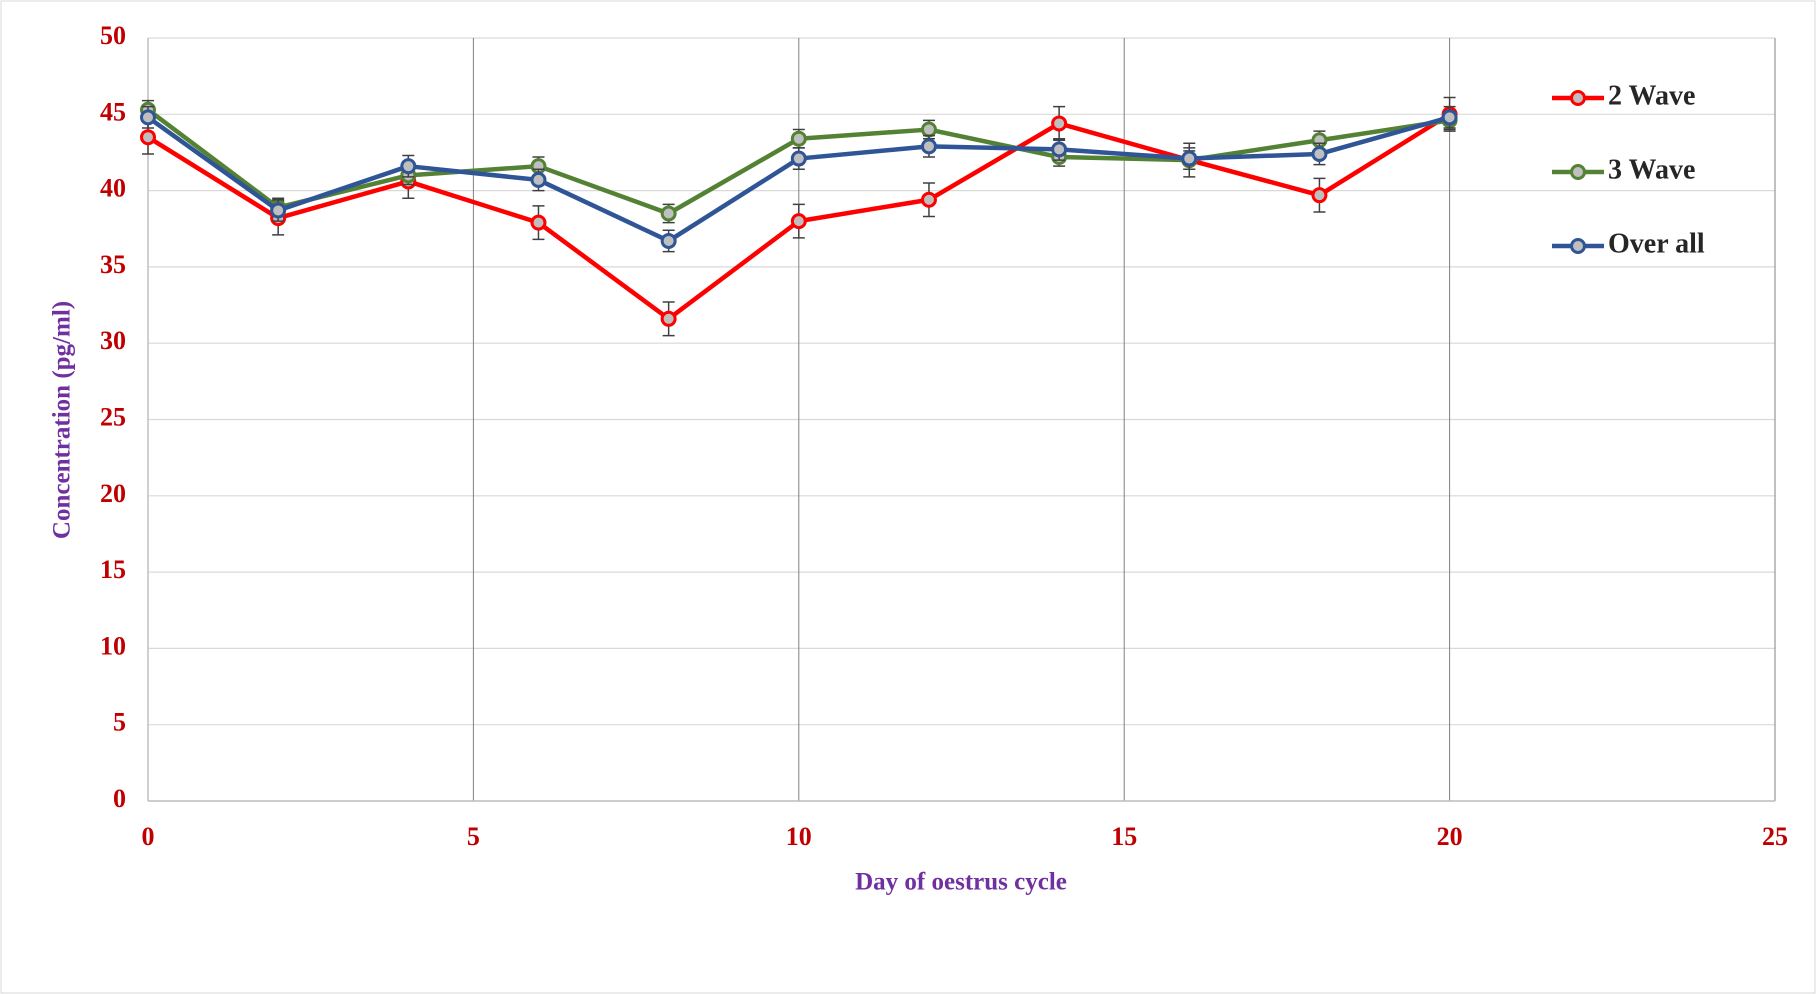 The width and height of the screenshot is (1816, 994). What do you see at coordinates (148, 836) in the screenshot?
I see `x-tick-label: 0` at bounding box center [148, 836].